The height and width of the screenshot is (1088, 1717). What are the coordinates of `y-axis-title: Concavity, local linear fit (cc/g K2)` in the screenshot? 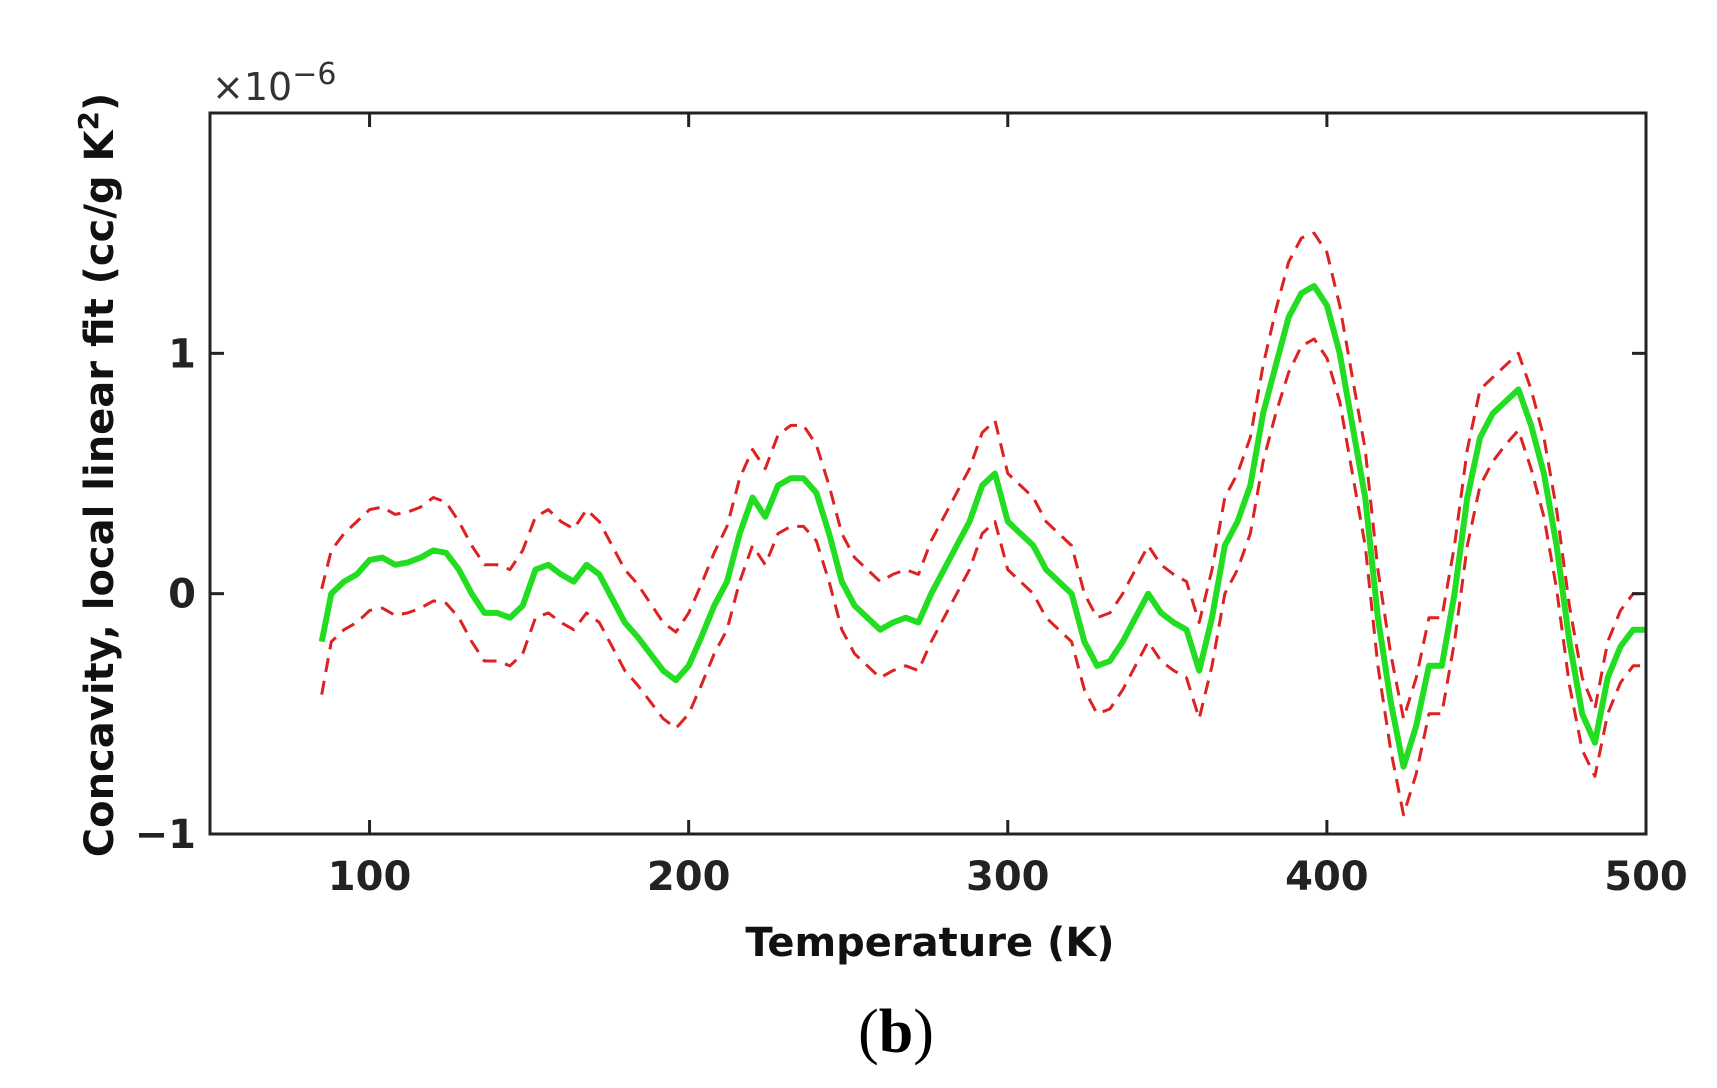 It's located at (97, 475).